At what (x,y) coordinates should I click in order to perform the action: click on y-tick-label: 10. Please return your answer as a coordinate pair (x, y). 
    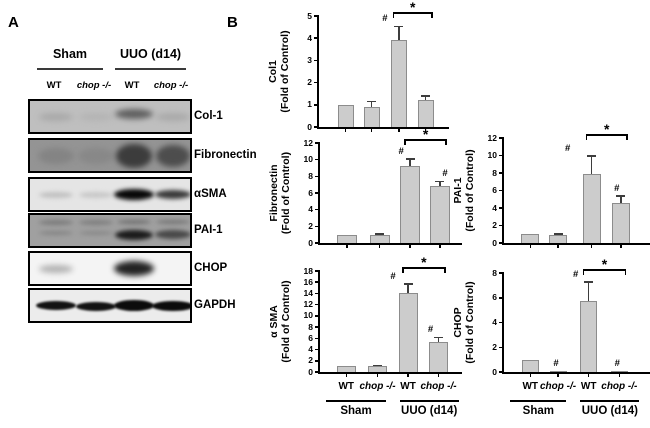
    Looking at the image, I should click on (492, 155).